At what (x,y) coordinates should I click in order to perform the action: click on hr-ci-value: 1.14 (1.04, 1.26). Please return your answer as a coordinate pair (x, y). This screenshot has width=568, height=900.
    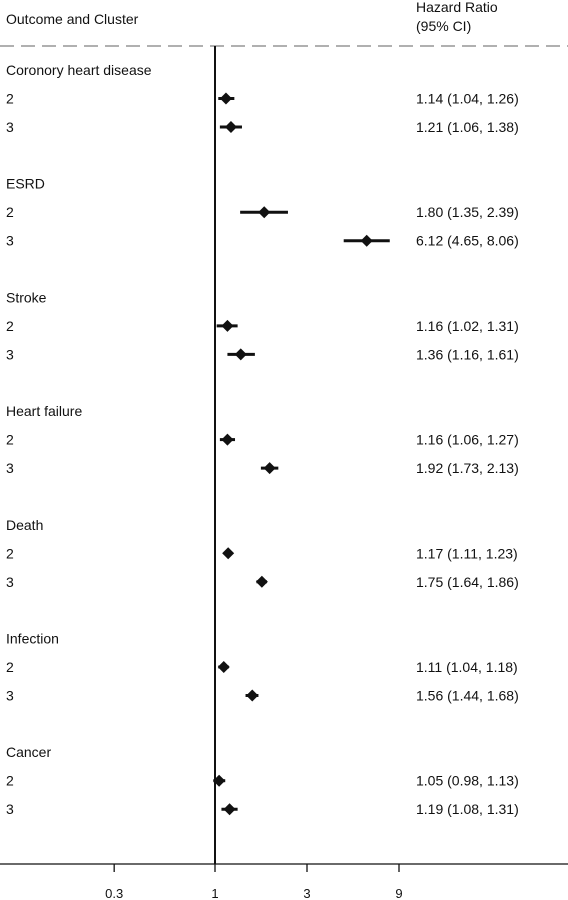
    Looking at the image, I should click on (467, 99).